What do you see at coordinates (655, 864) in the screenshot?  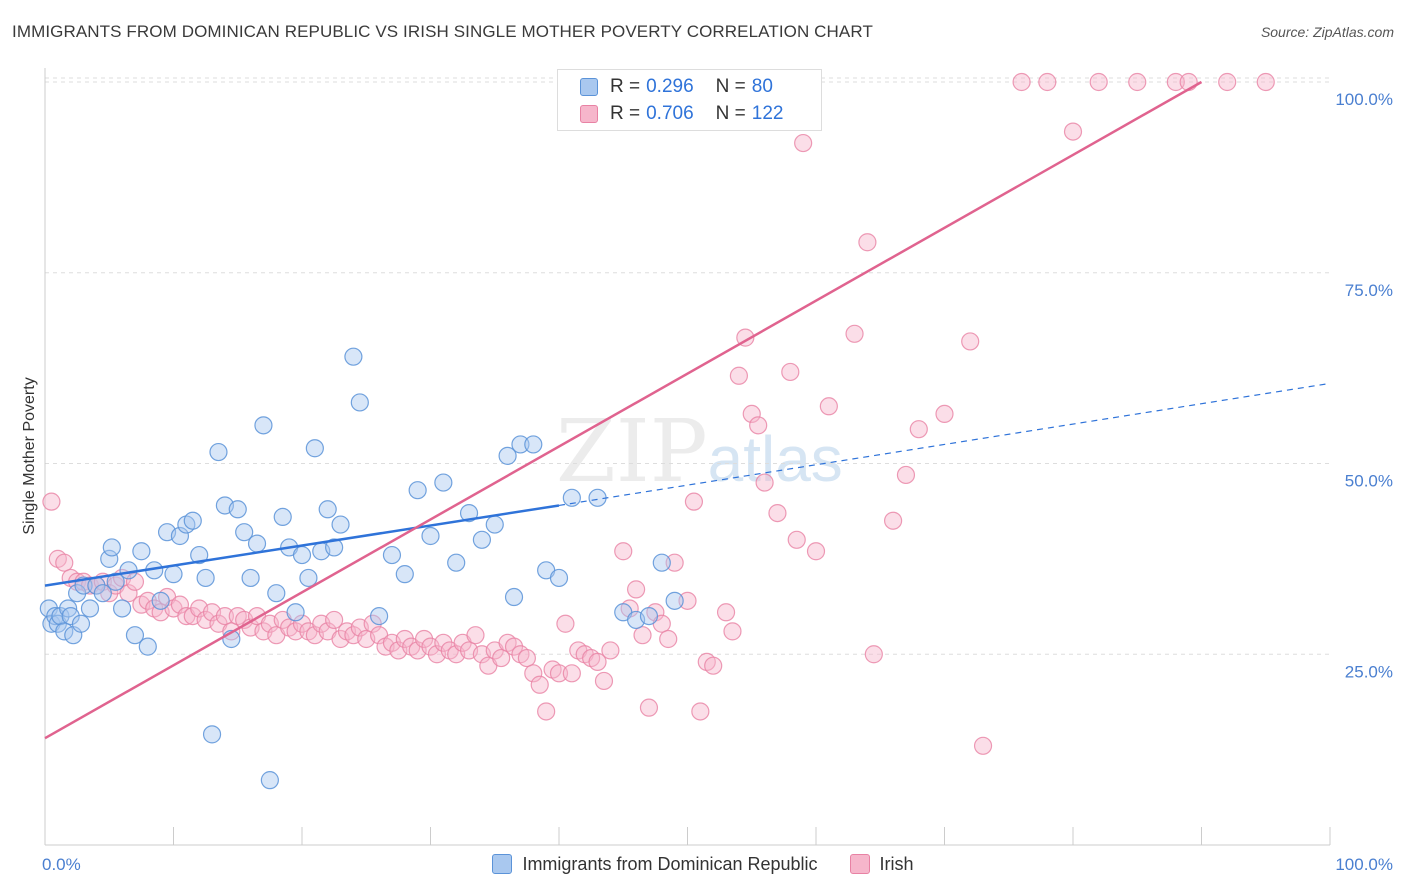 I see `bottom-legend-dominican: Immigrants from Dominican Republic` at bounding box center [655, 864].